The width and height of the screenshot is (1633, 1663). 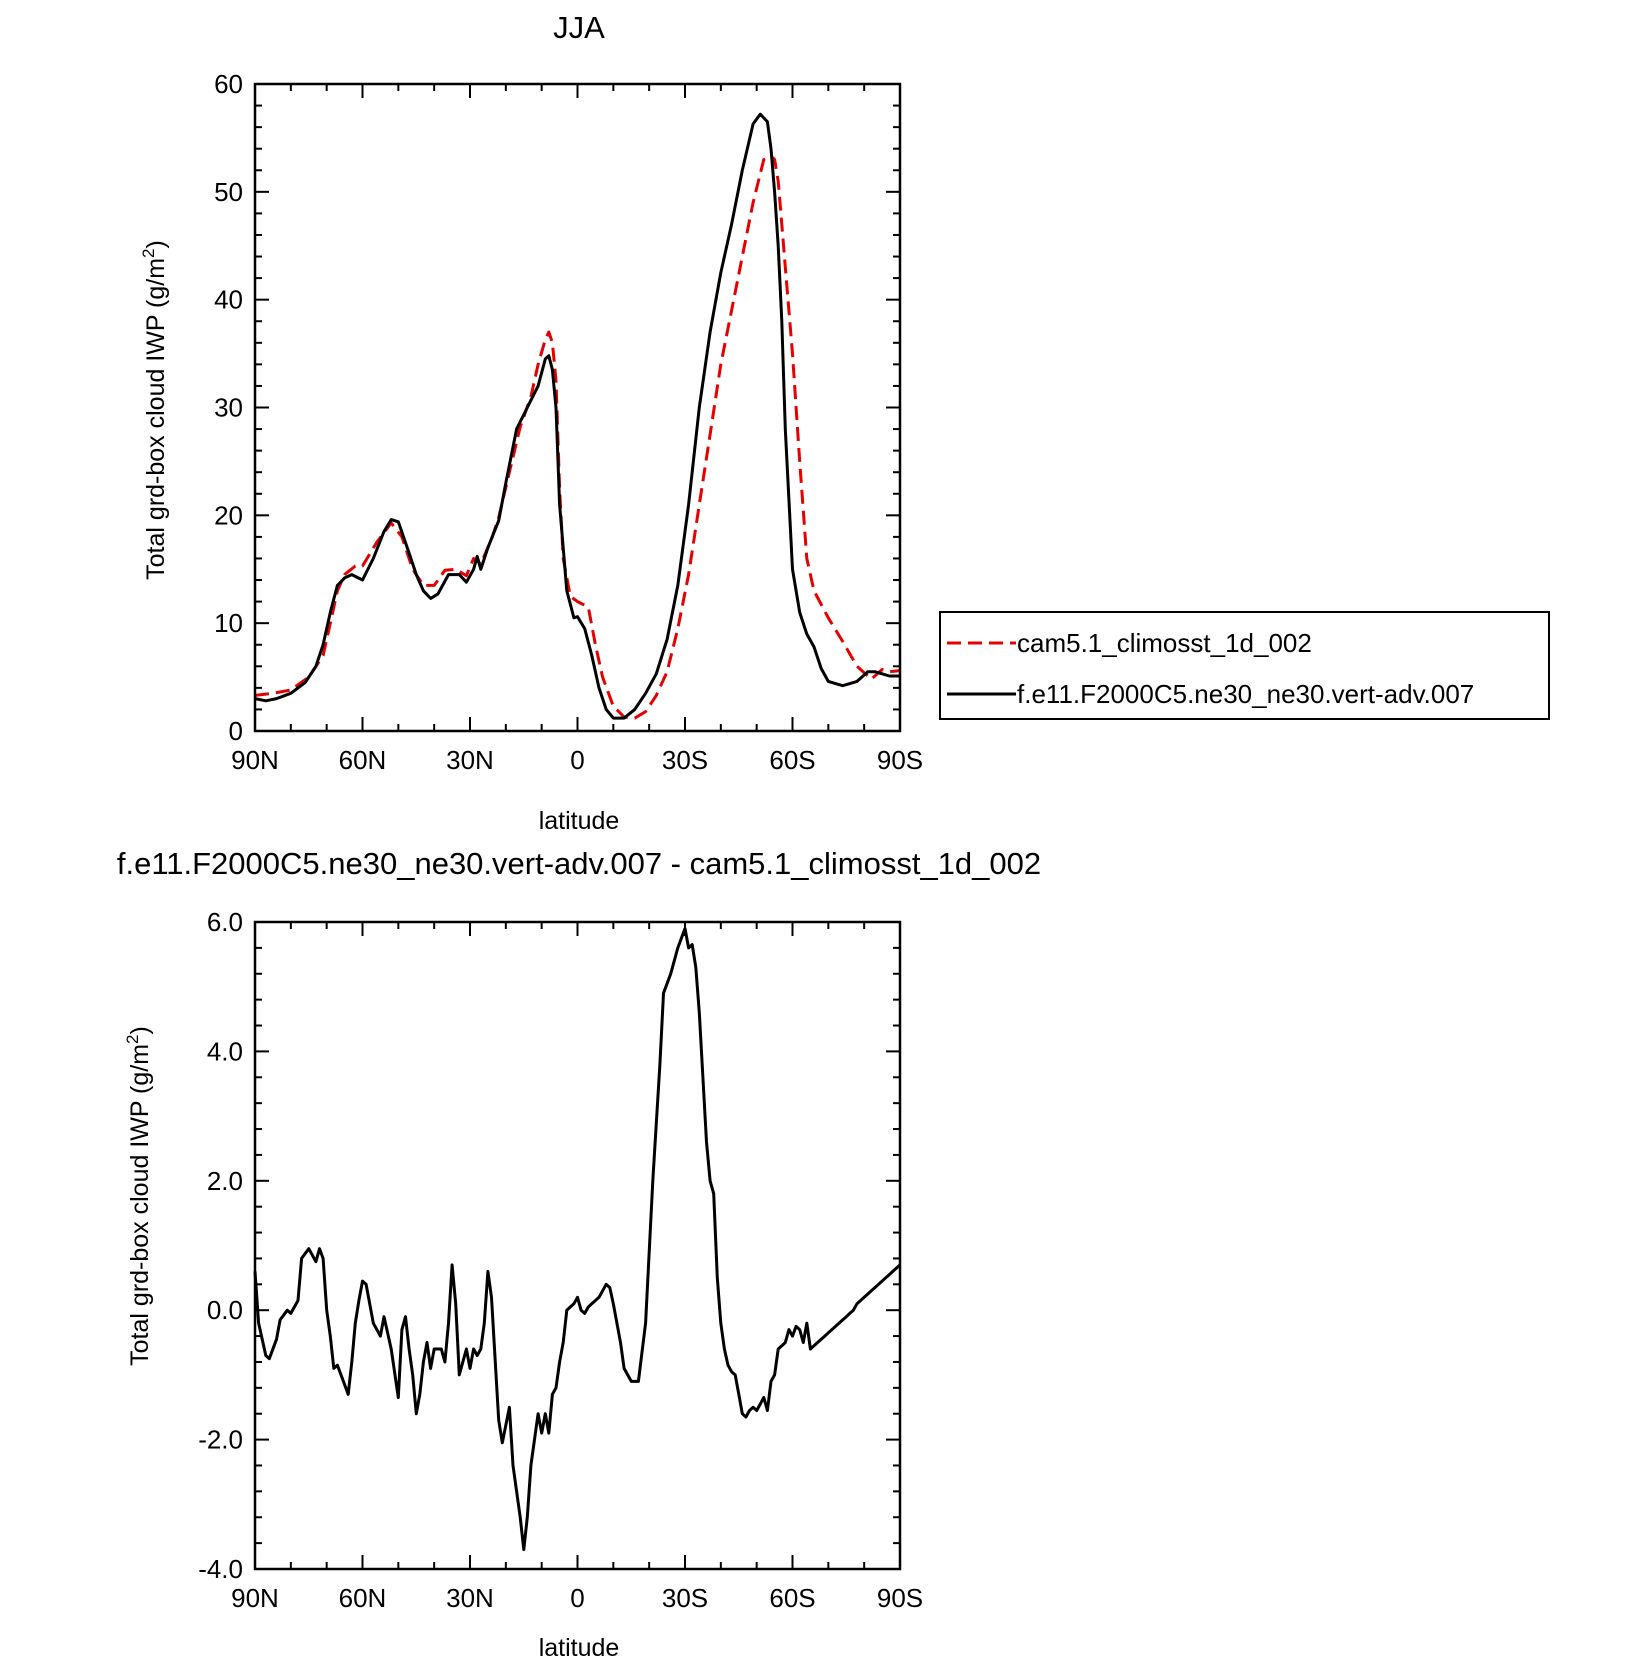 I want to click on top-chart-x-tick-label: 0, so click(x=577, y=760).